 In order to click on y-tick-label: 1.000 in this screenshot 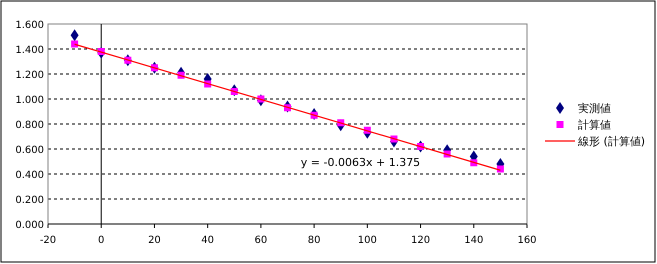, I will do `click(29, 100)`.